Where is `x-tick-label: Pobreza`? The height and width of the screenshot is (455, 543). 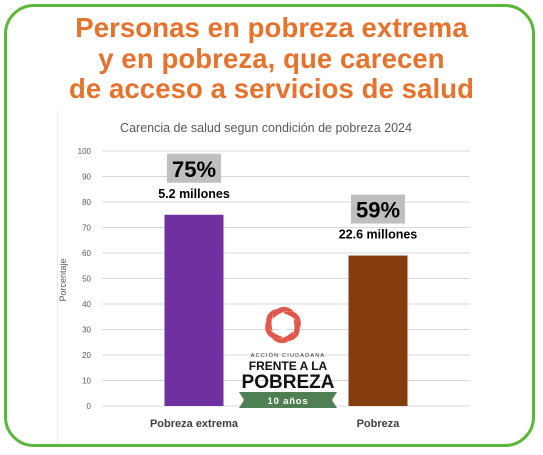 x-tick-label: Pobreza is located at coordinates (379, 424).